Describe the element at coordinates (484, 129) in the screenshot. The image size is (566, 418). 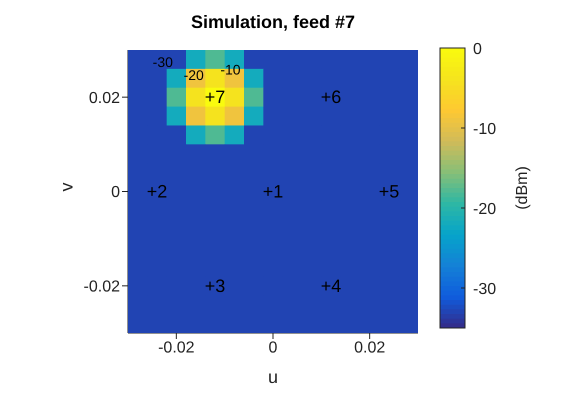
I see `color-bar-label: -10` at that location.